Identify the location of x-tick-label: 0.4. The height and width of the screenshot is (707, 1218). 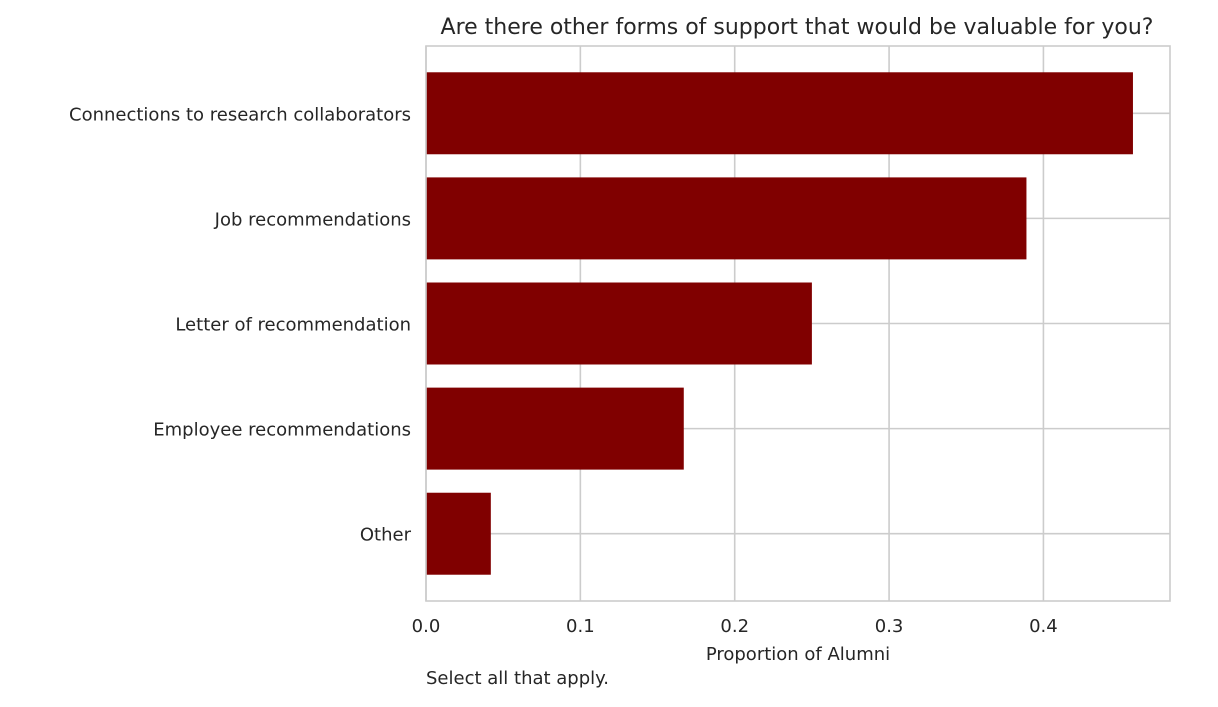
(1043, 626).